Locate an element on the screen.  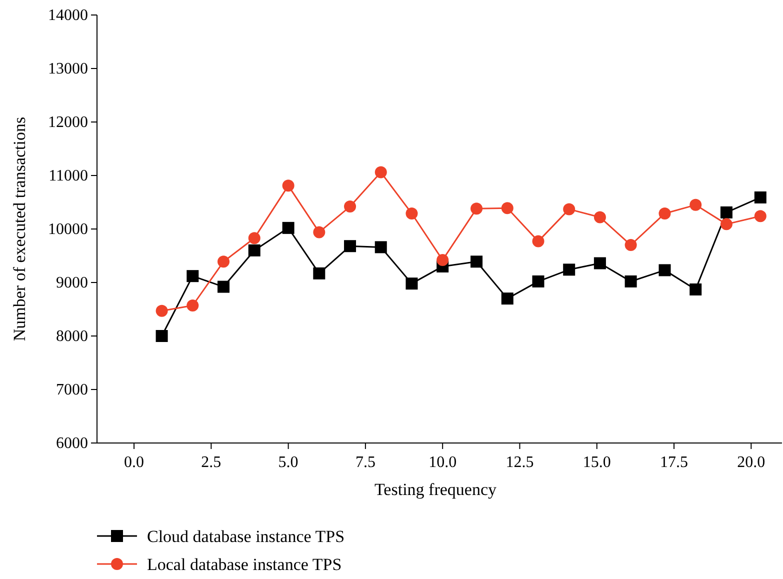
y-tick-label: 6000 is located at coordinates (72, 443).